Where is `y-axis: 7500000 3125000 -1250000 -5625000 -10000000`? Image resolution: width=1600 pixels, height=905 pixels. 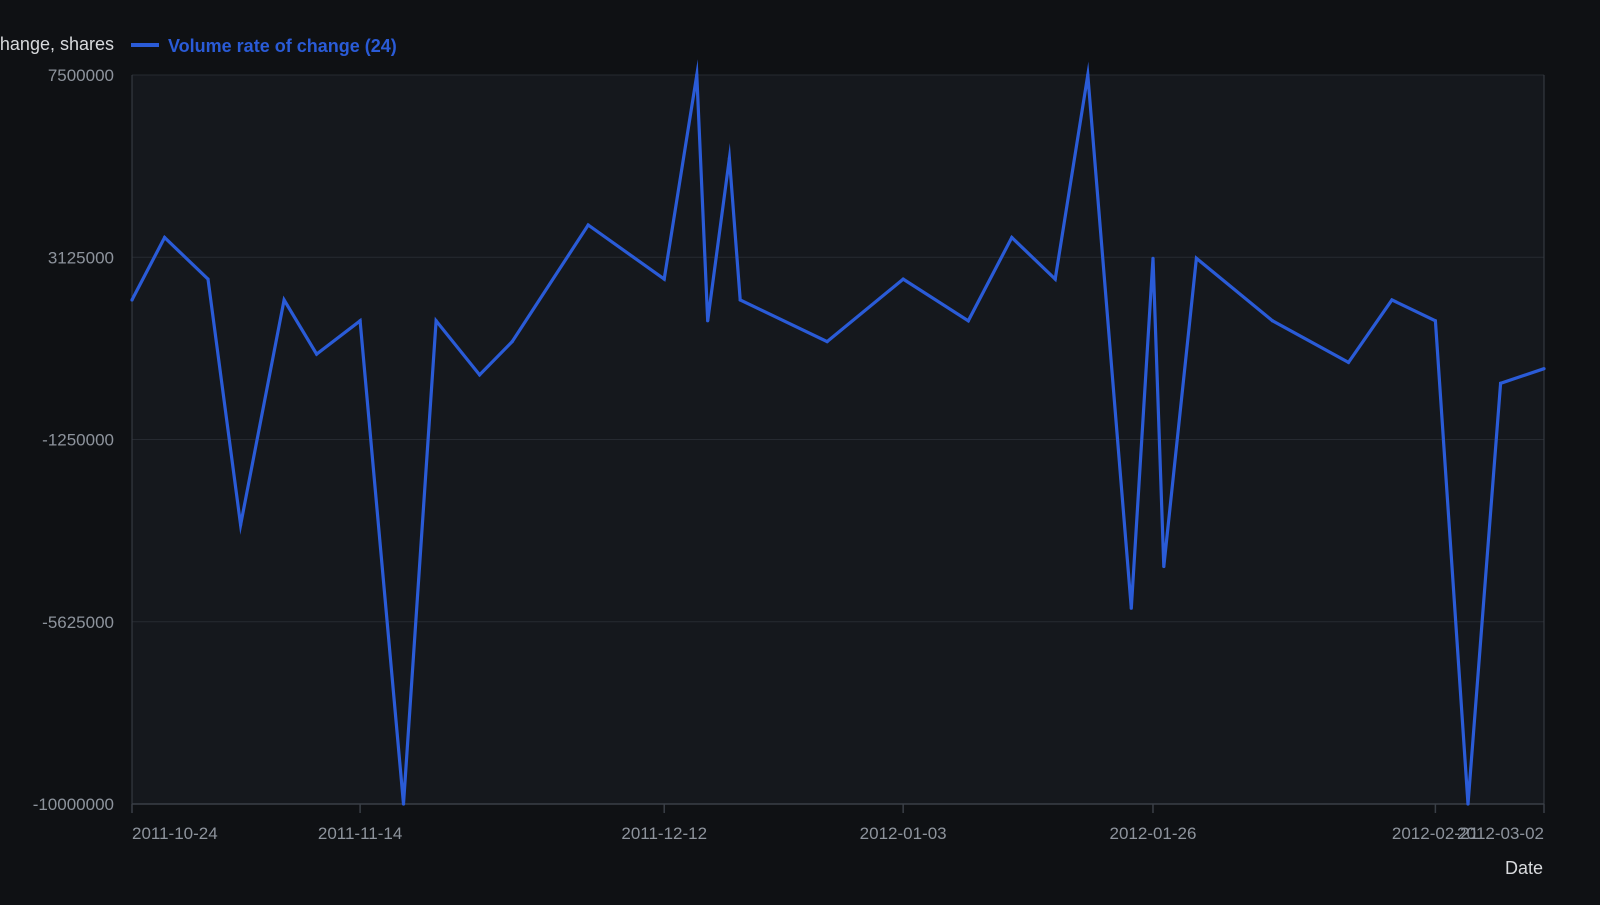 y-axis: 7500000 3125000 -1250000 -5625000 -10000000 is located at coordinates (73, 440).